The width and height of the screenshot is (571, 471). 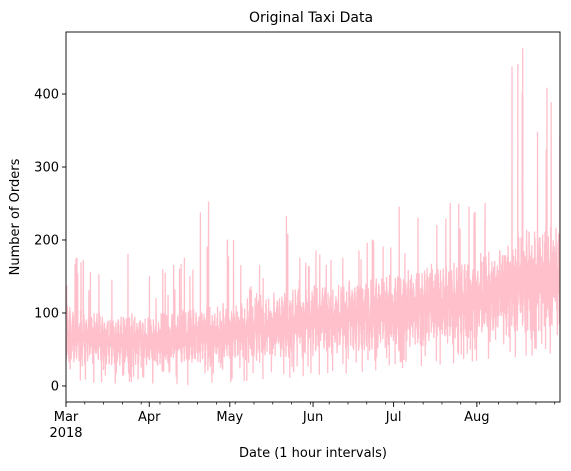 I want to click on y-axis: 0 100 200 300 400, so click(x=50, y=241).